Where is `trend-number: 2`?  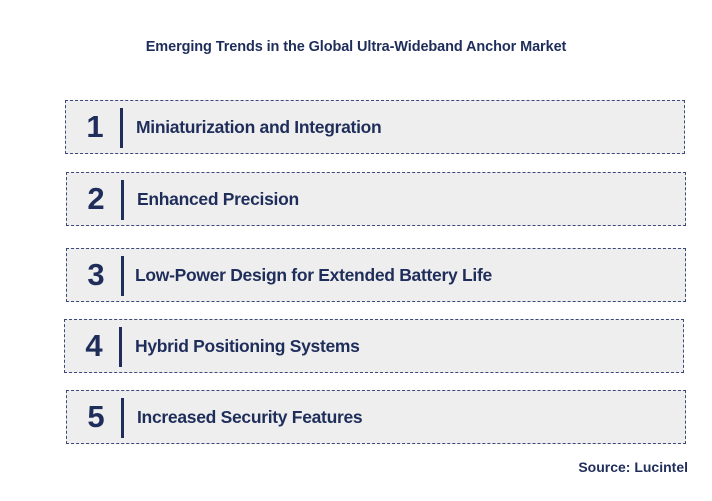
trend-number: 2 is located at coordinates (96, 198).